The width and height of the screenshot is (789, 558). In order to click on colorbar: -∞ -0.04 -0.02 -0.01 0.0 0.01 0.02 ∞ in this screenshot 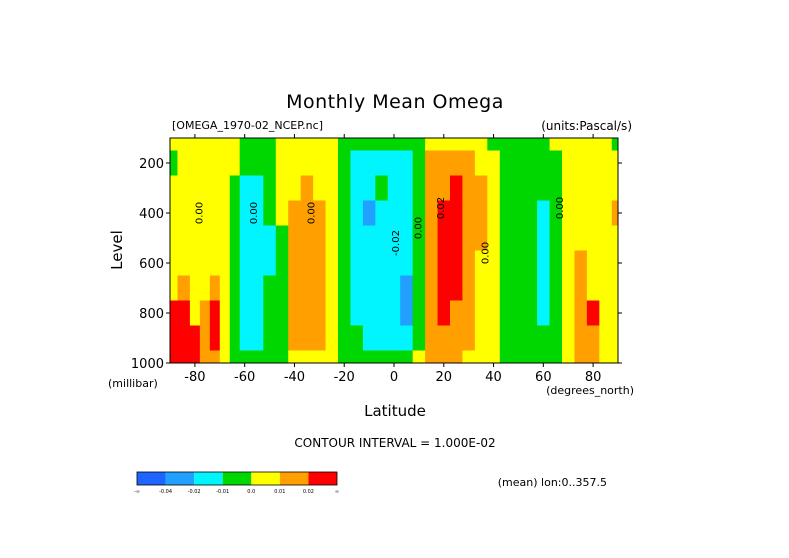, I will do `click(236, 483)`.